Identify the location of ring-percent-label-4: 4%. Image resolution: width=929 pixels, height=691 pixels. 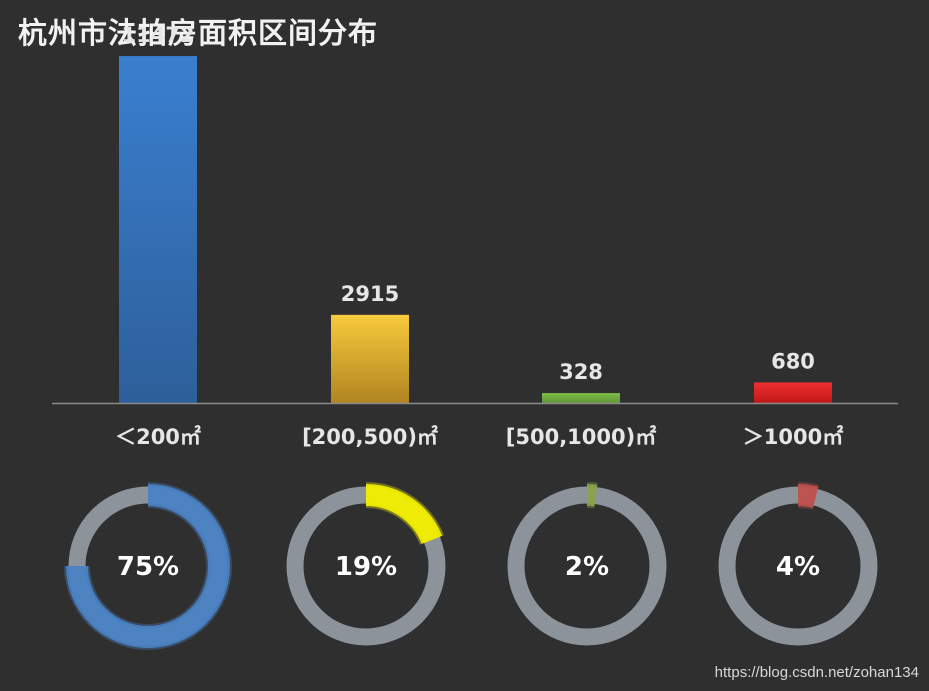
(798, 567).